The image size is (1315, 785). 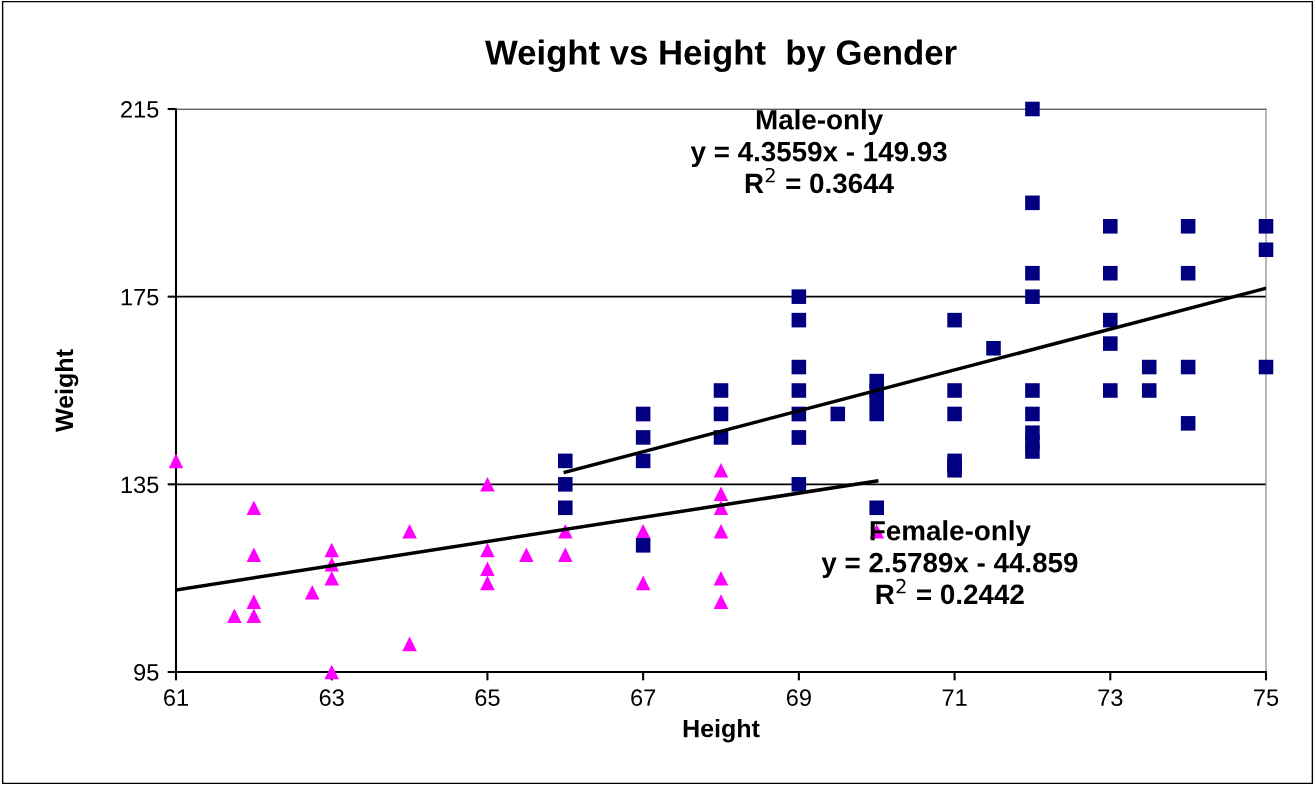 What do you see at coordinates (721, 731) in the screenshot?
I see `x-axis-title: Height` at bounding box center [721, 731].